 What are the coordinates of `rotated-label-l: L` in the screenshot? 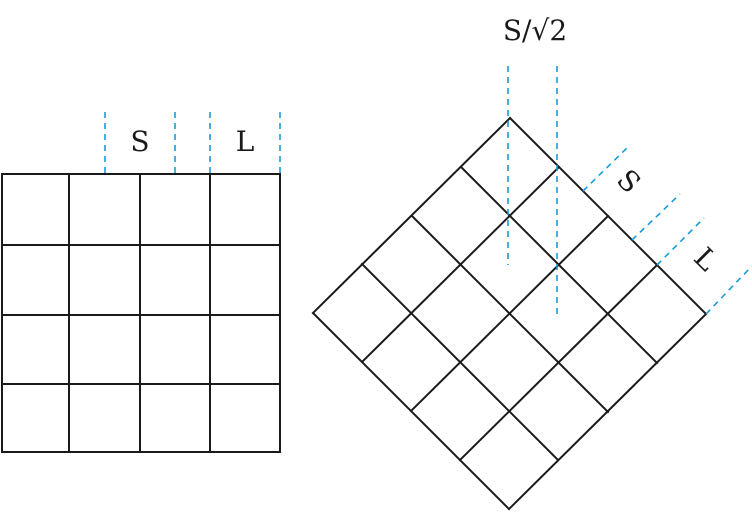 It's located at (705, 259).